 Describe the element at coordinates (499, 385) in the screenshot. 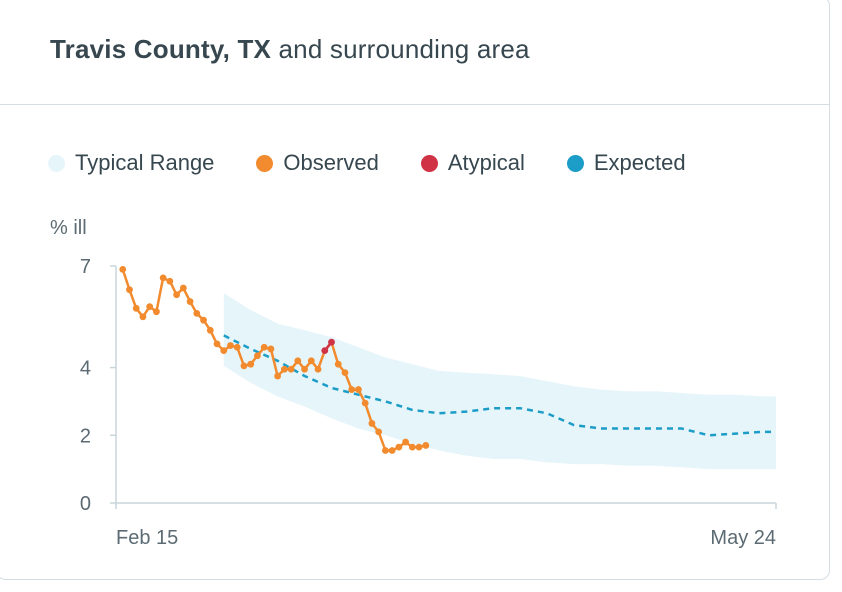

I see `expected-series-line` at that location.